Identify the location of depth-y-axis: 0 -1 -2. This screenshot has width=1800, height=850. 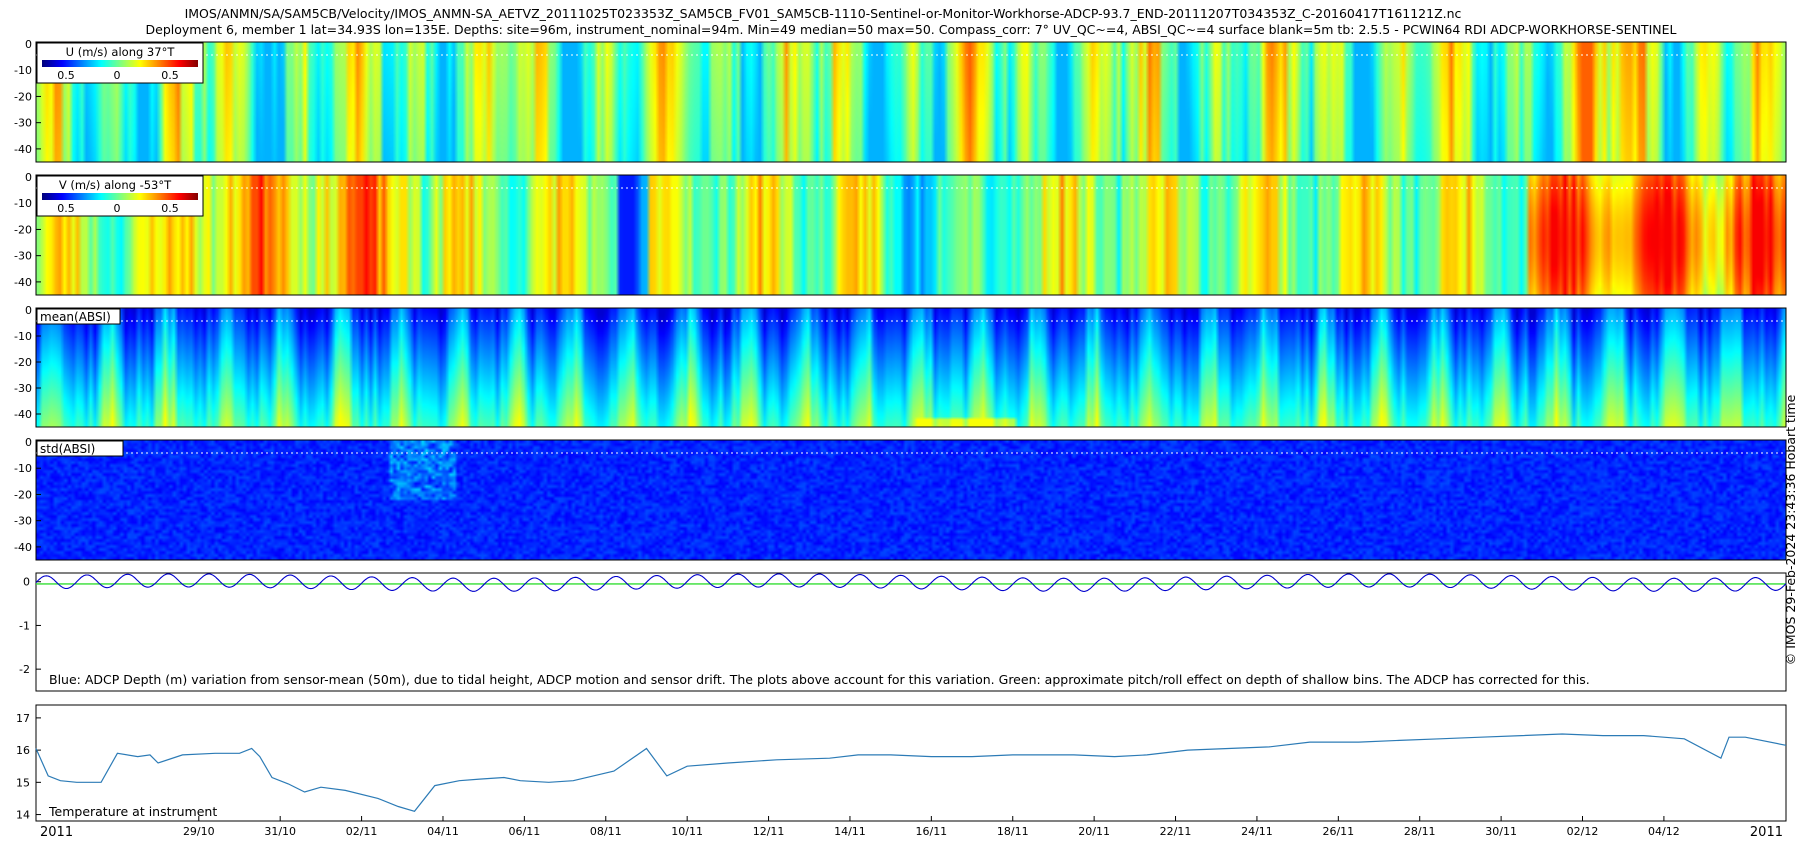
(30, 626).